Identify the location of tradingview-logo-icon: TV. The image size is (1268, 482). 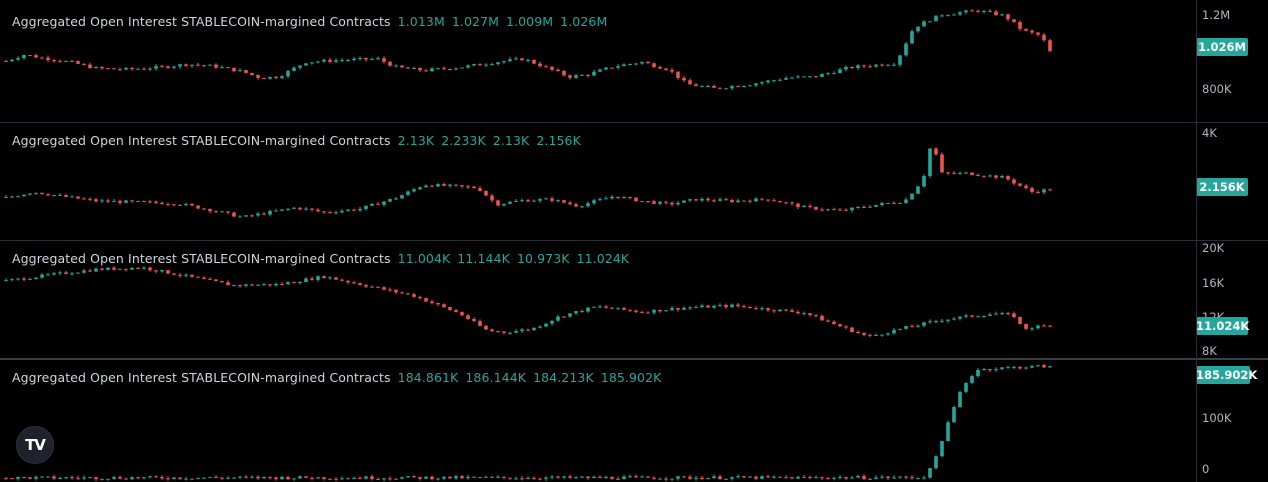
(35, 445).